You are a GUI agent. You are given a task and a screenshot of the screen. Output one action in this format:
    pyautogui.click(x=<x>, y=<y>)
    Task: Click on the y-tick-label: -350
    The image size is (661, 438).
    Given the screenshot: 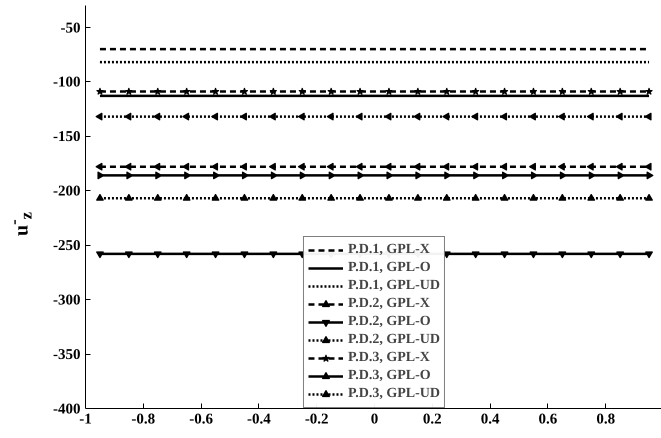 What is the action you would take?
    pyautogui.click(x=67, y=355)
    